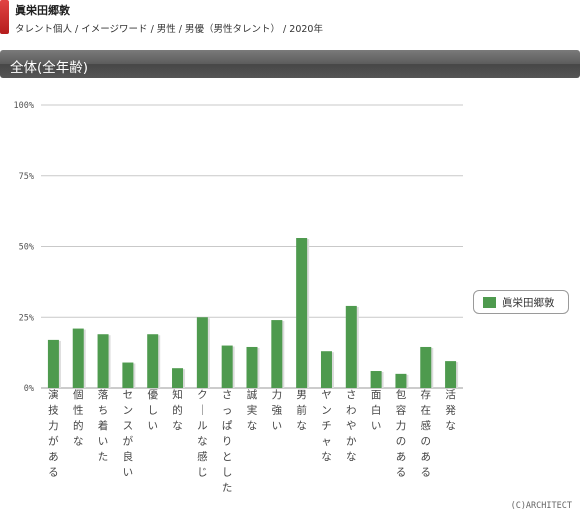 The width and height of the screenshot is (580, 515). Describe the element at coordinates (541, 506) in the screenshot. I see `copyright-text: (C)ARCHITECT` at that location.